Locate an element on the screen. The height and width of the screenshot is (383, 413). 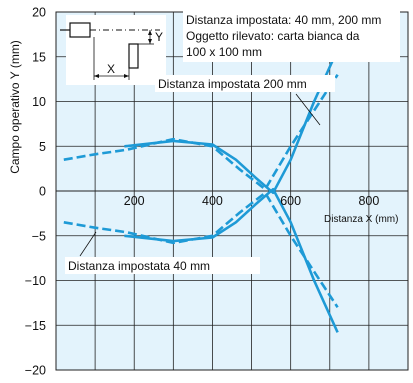
legend-line-1: Distanza impostata: 40 mm, 200 mm is located at coordinates (283, 20).